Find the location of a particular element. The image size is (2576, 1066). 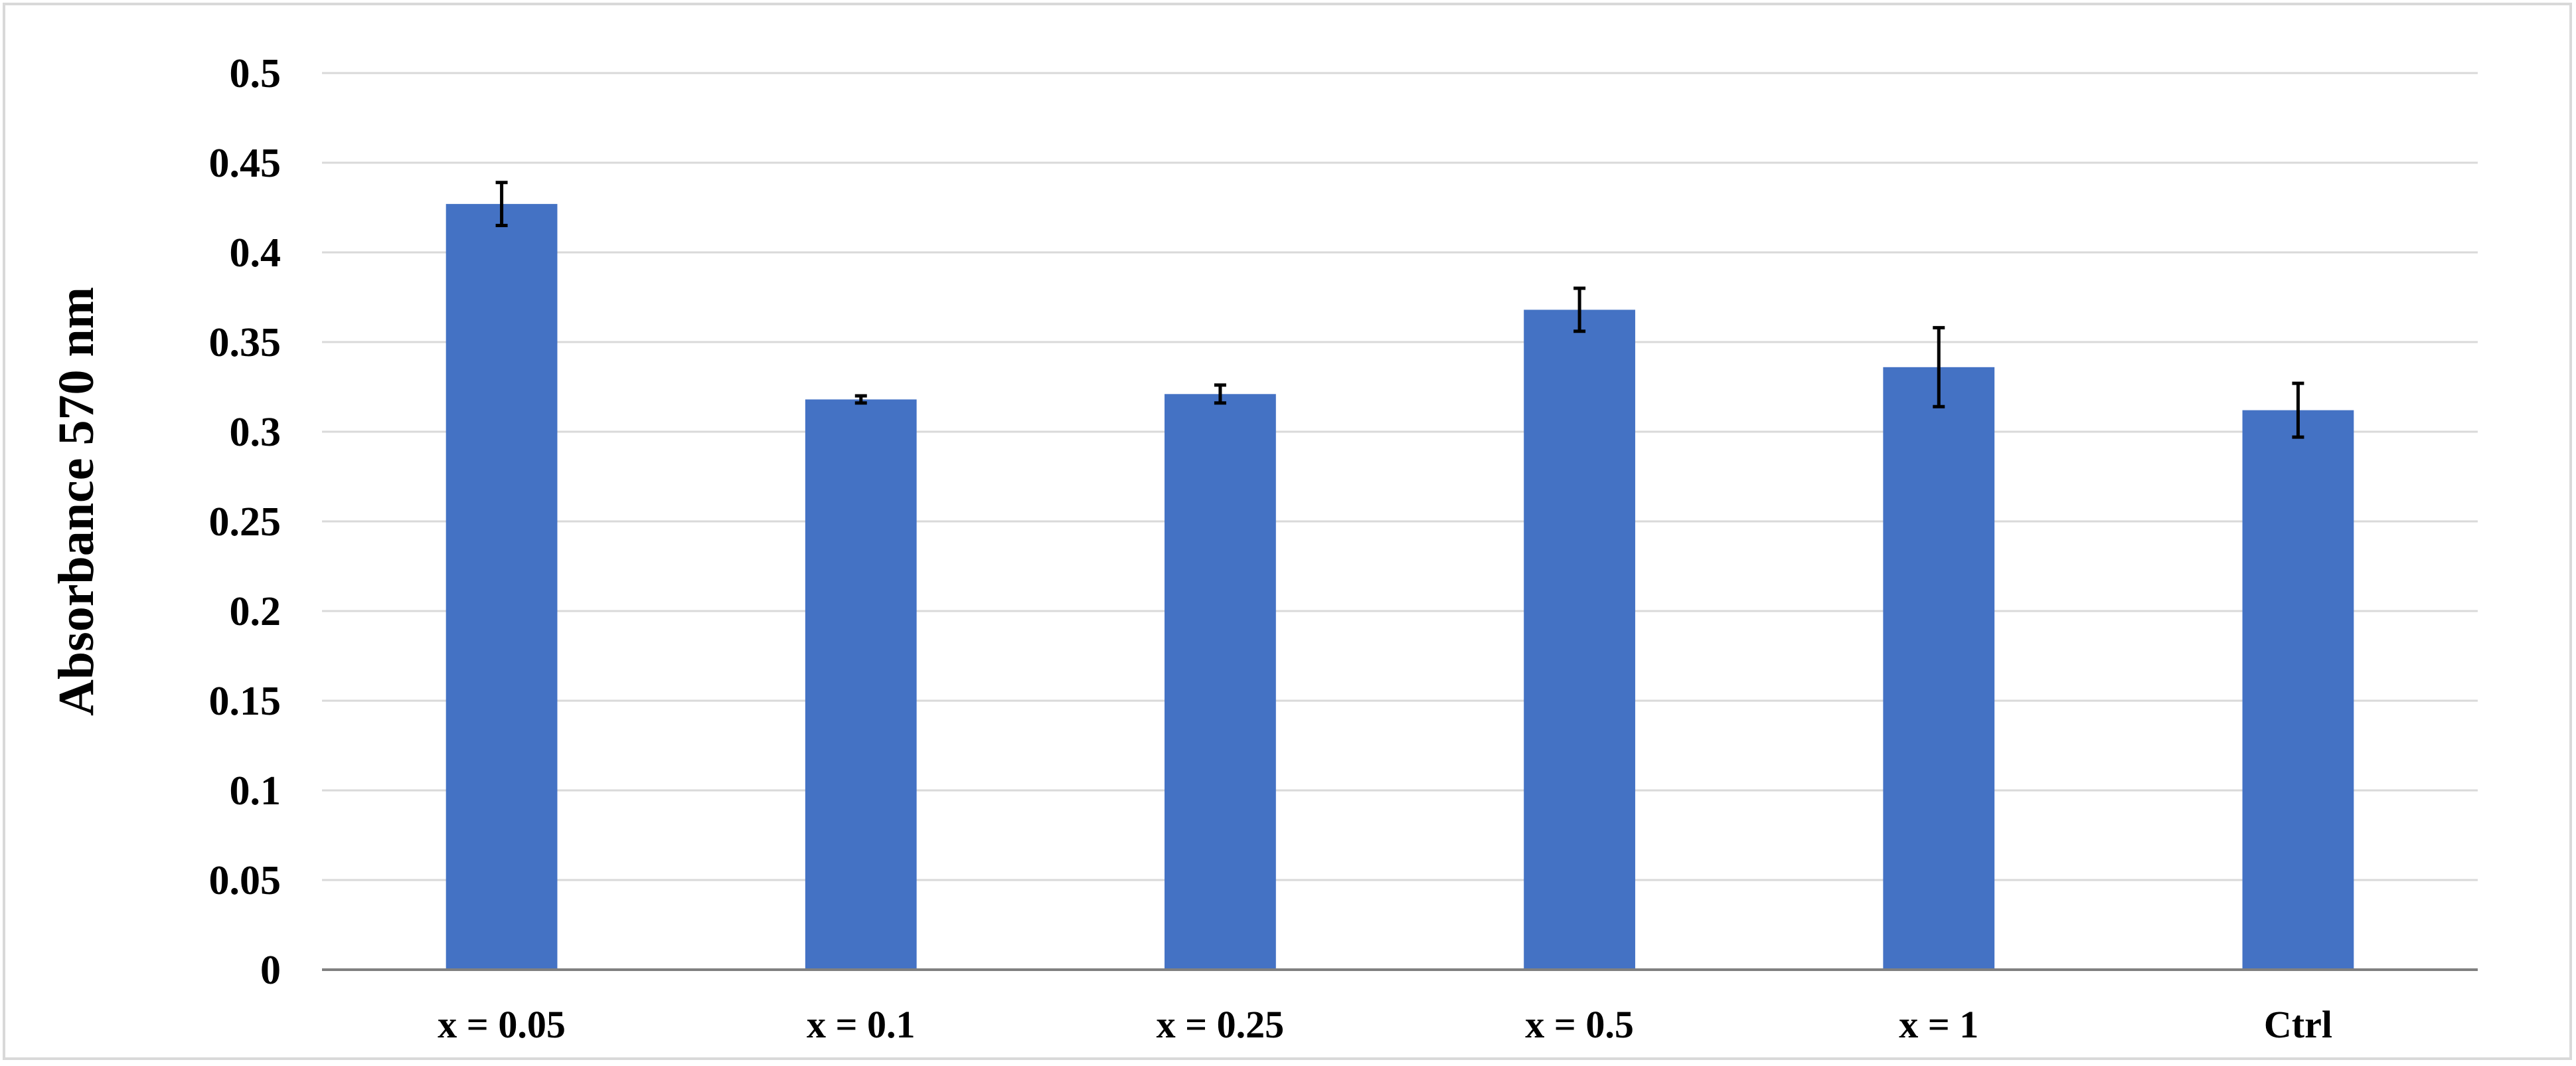

x-tick-label: Ctrl is located at coordinates (2298, 1024).